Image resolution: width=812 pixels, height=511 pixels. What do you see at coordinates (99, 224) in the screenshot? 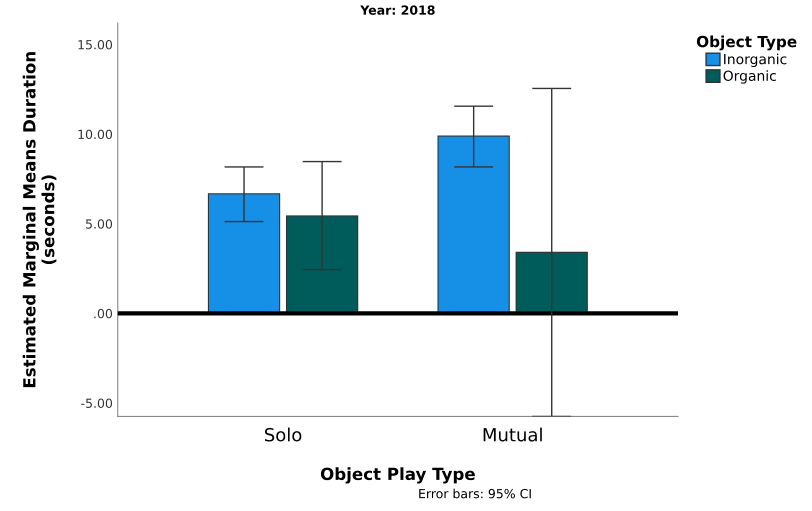
I see `y-tick-label: 5.00` at bounding box center [99, 224].